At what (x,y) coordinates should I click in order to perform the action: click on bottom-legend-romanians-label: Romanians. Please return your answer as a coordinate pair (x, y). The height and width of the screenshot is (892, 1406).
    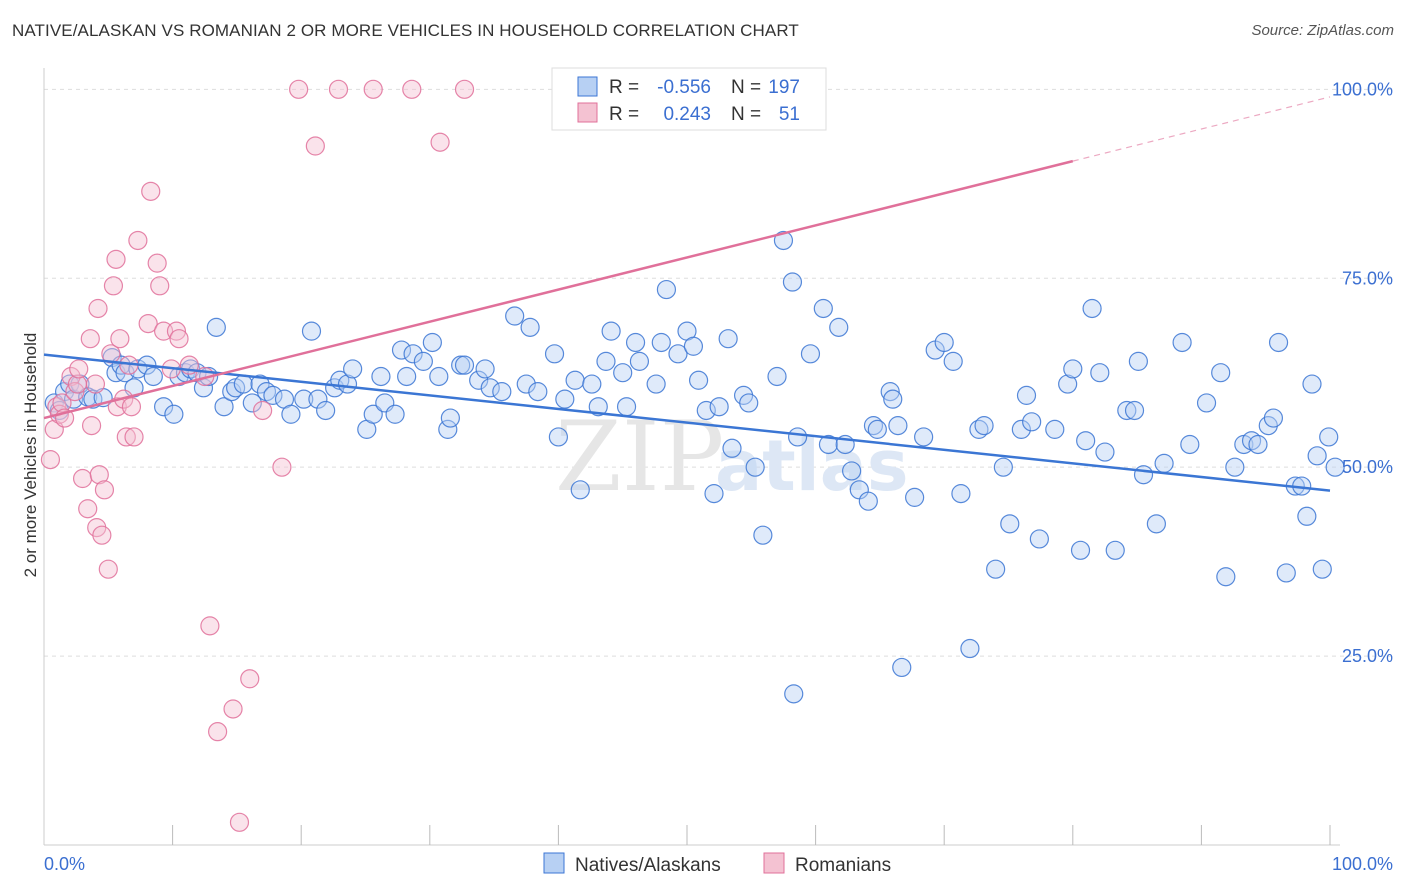
    Looking at the image, I should click on (843, 865).